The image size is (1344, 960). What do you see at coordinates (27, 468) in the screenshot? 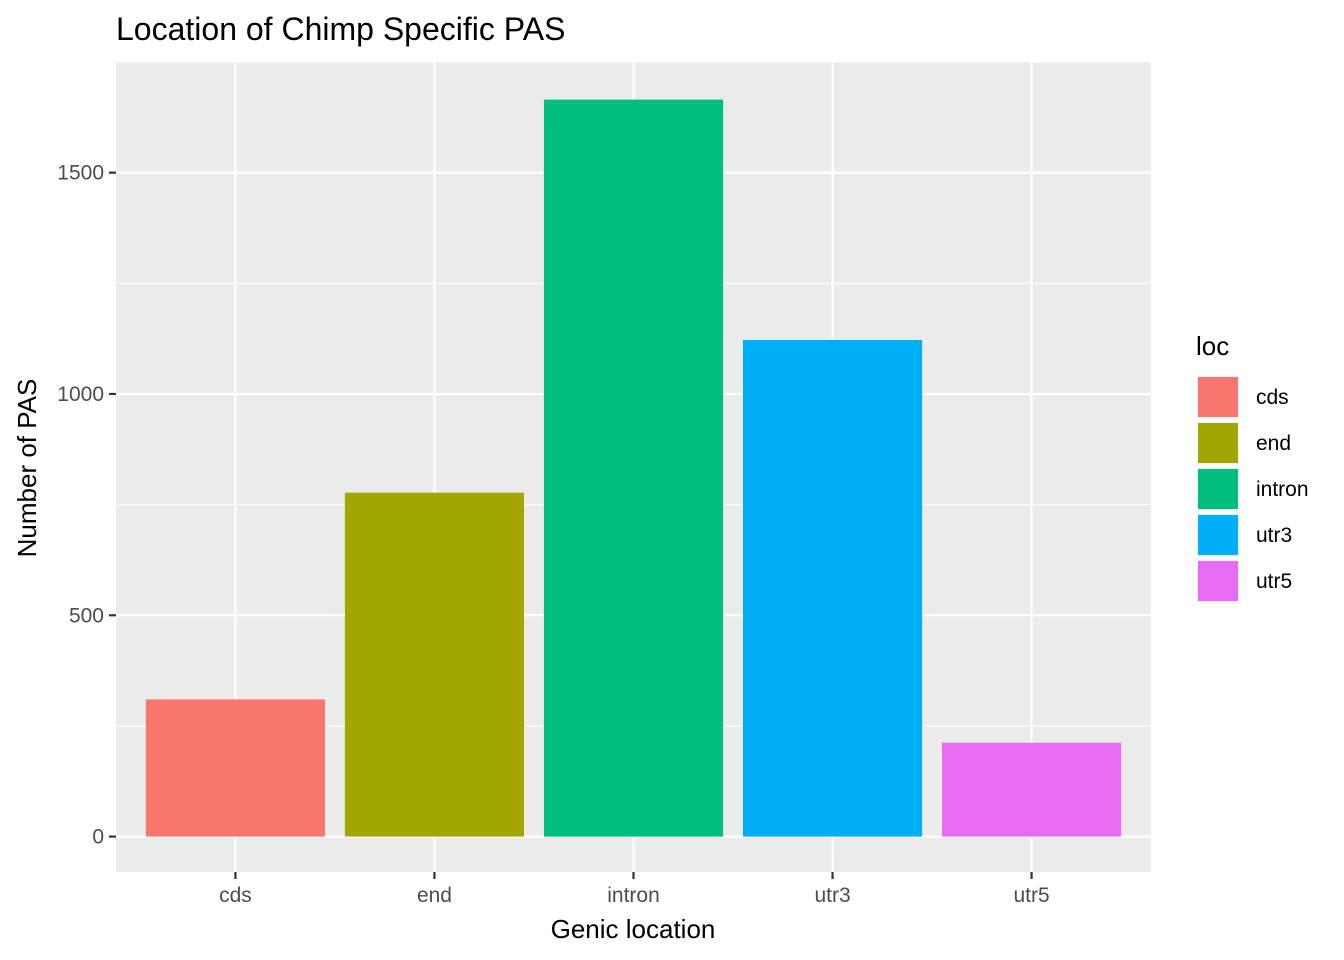
I see `y-axis-title: Number of PAS` at bounding box center [27, 468].